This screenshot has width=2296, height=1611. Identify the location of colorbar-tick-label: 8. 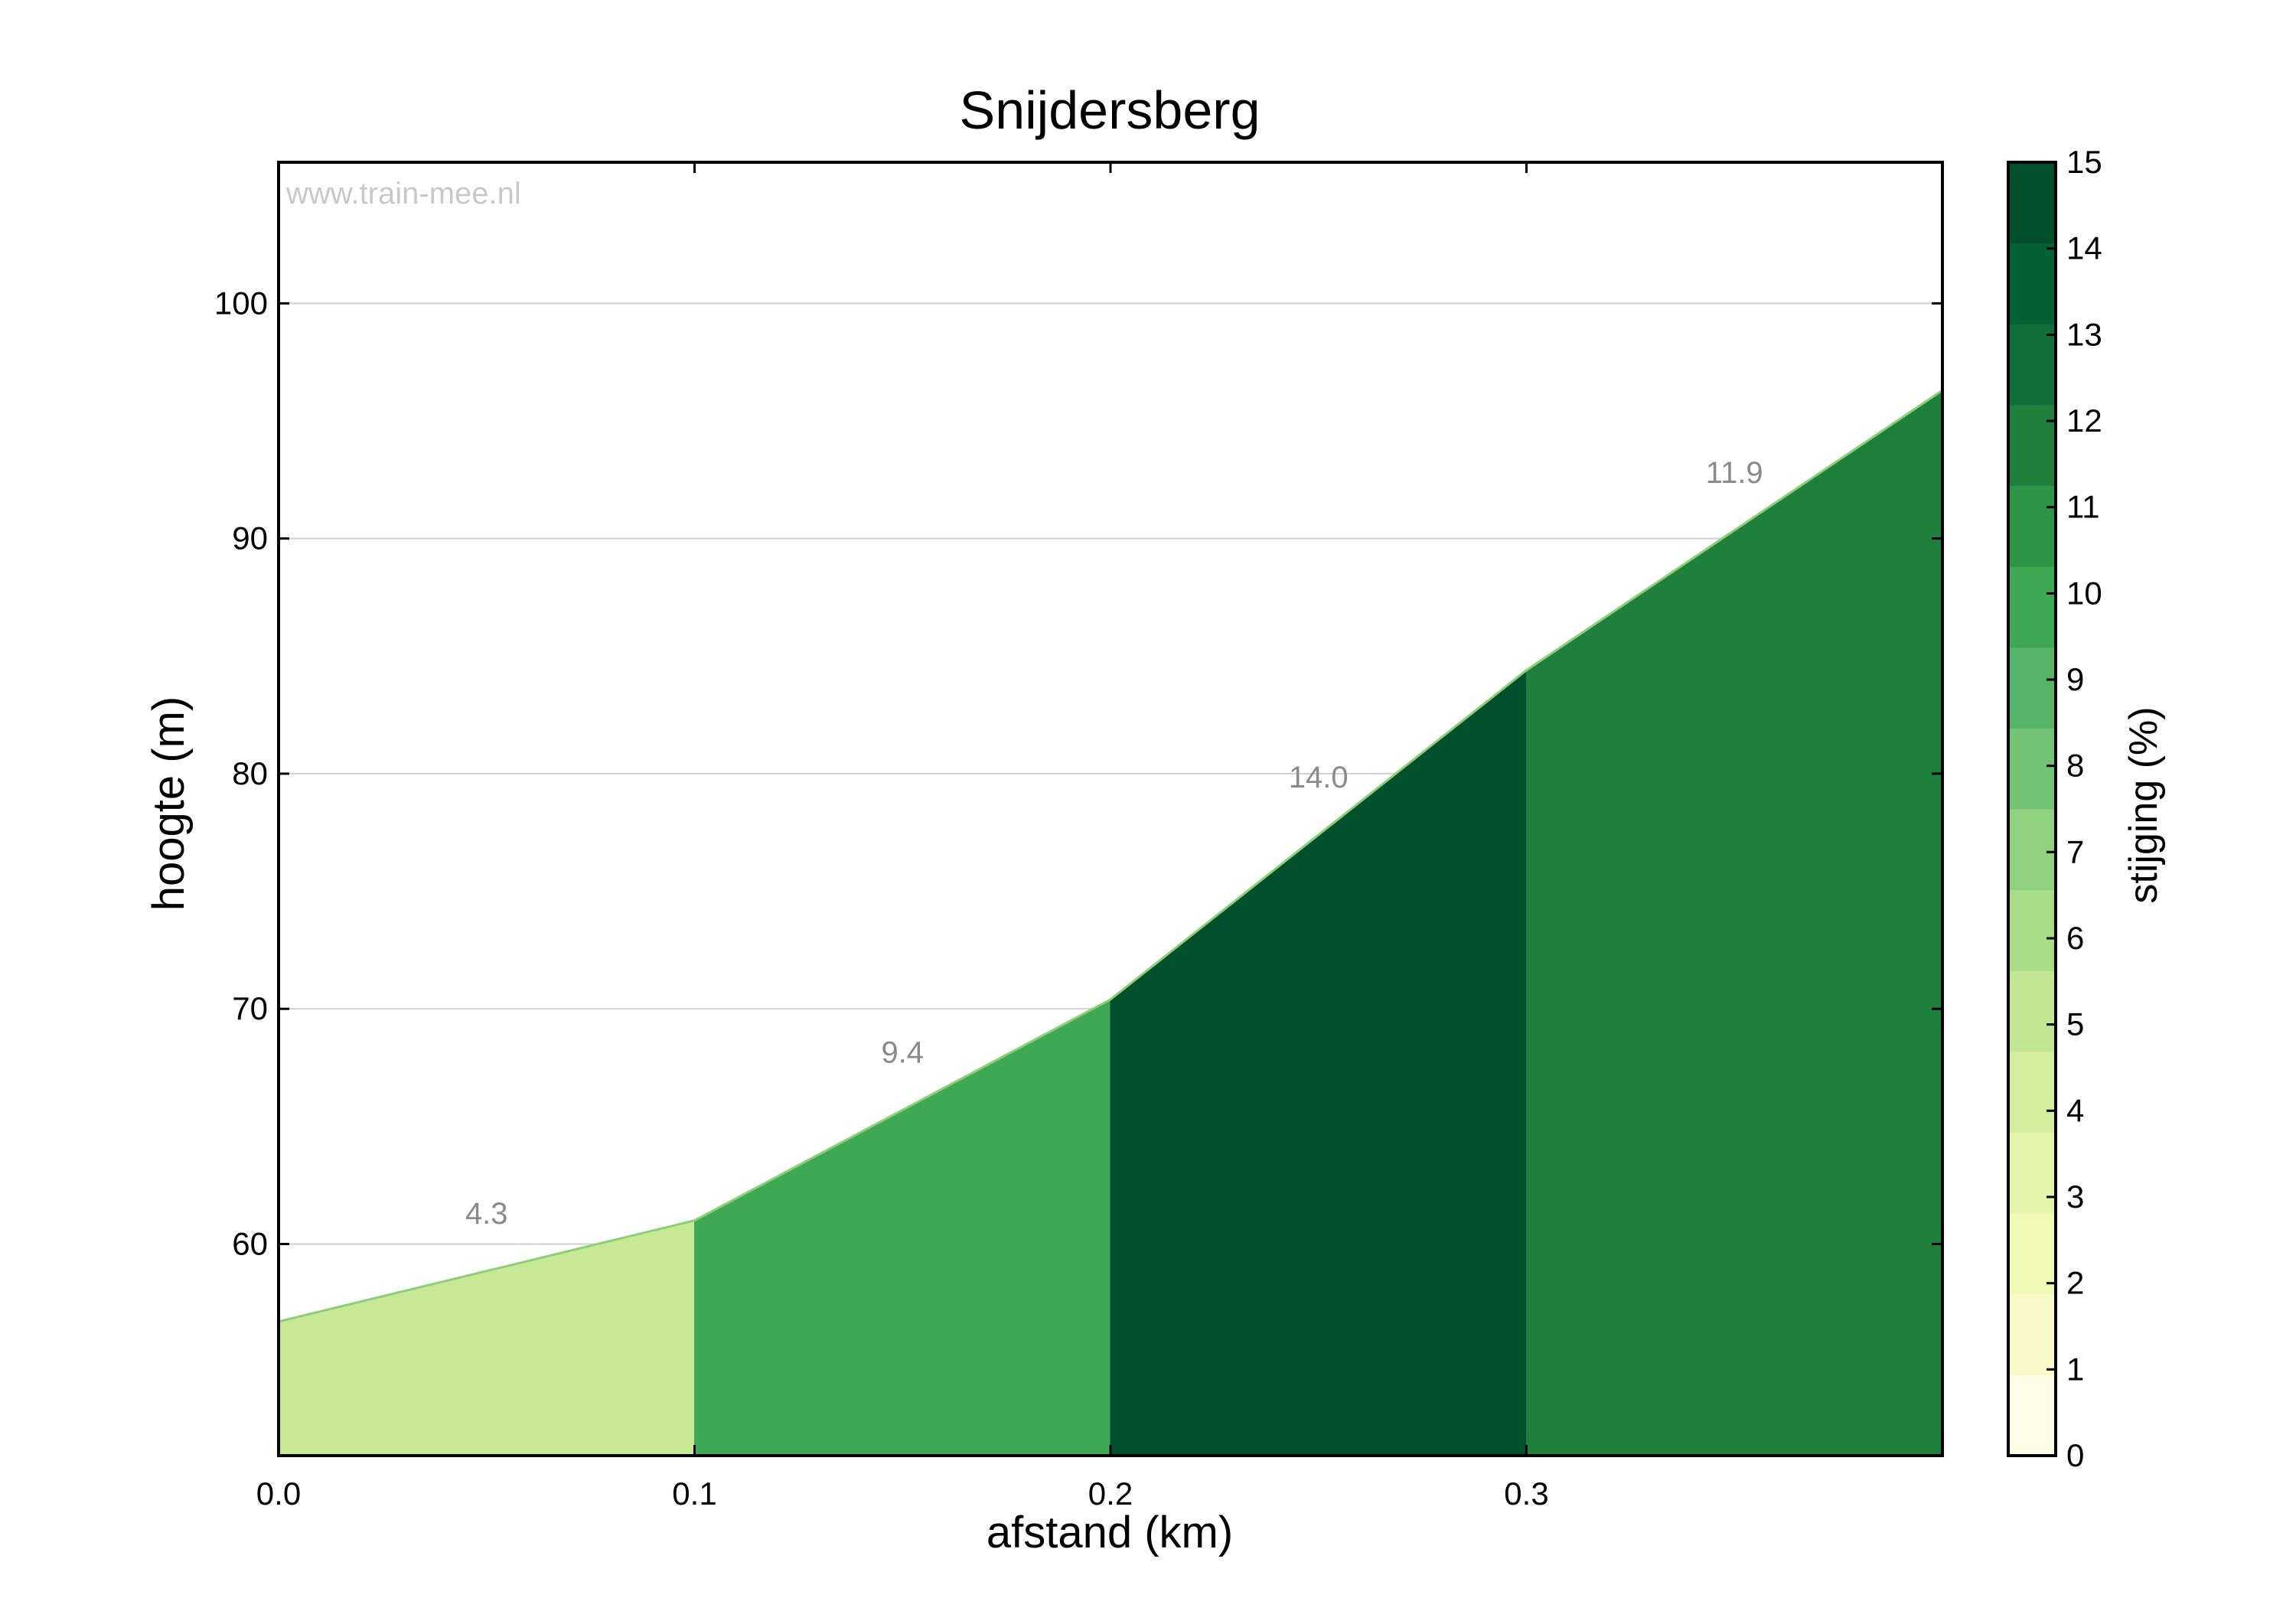
(2075, 766).